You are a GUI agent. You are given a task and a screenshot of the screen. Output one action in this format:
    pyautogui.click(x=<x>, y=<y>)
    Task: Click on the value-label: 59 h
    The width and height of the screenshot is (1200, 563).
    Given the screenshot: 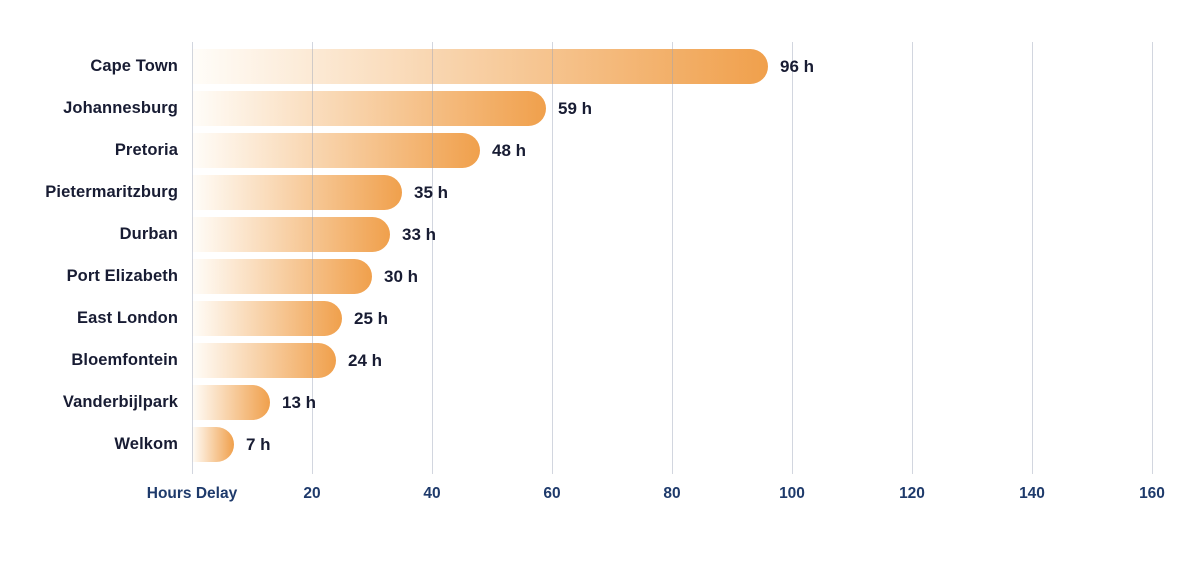 What is the action you would take?
    pyautogui.click(x=575, y=108)
    